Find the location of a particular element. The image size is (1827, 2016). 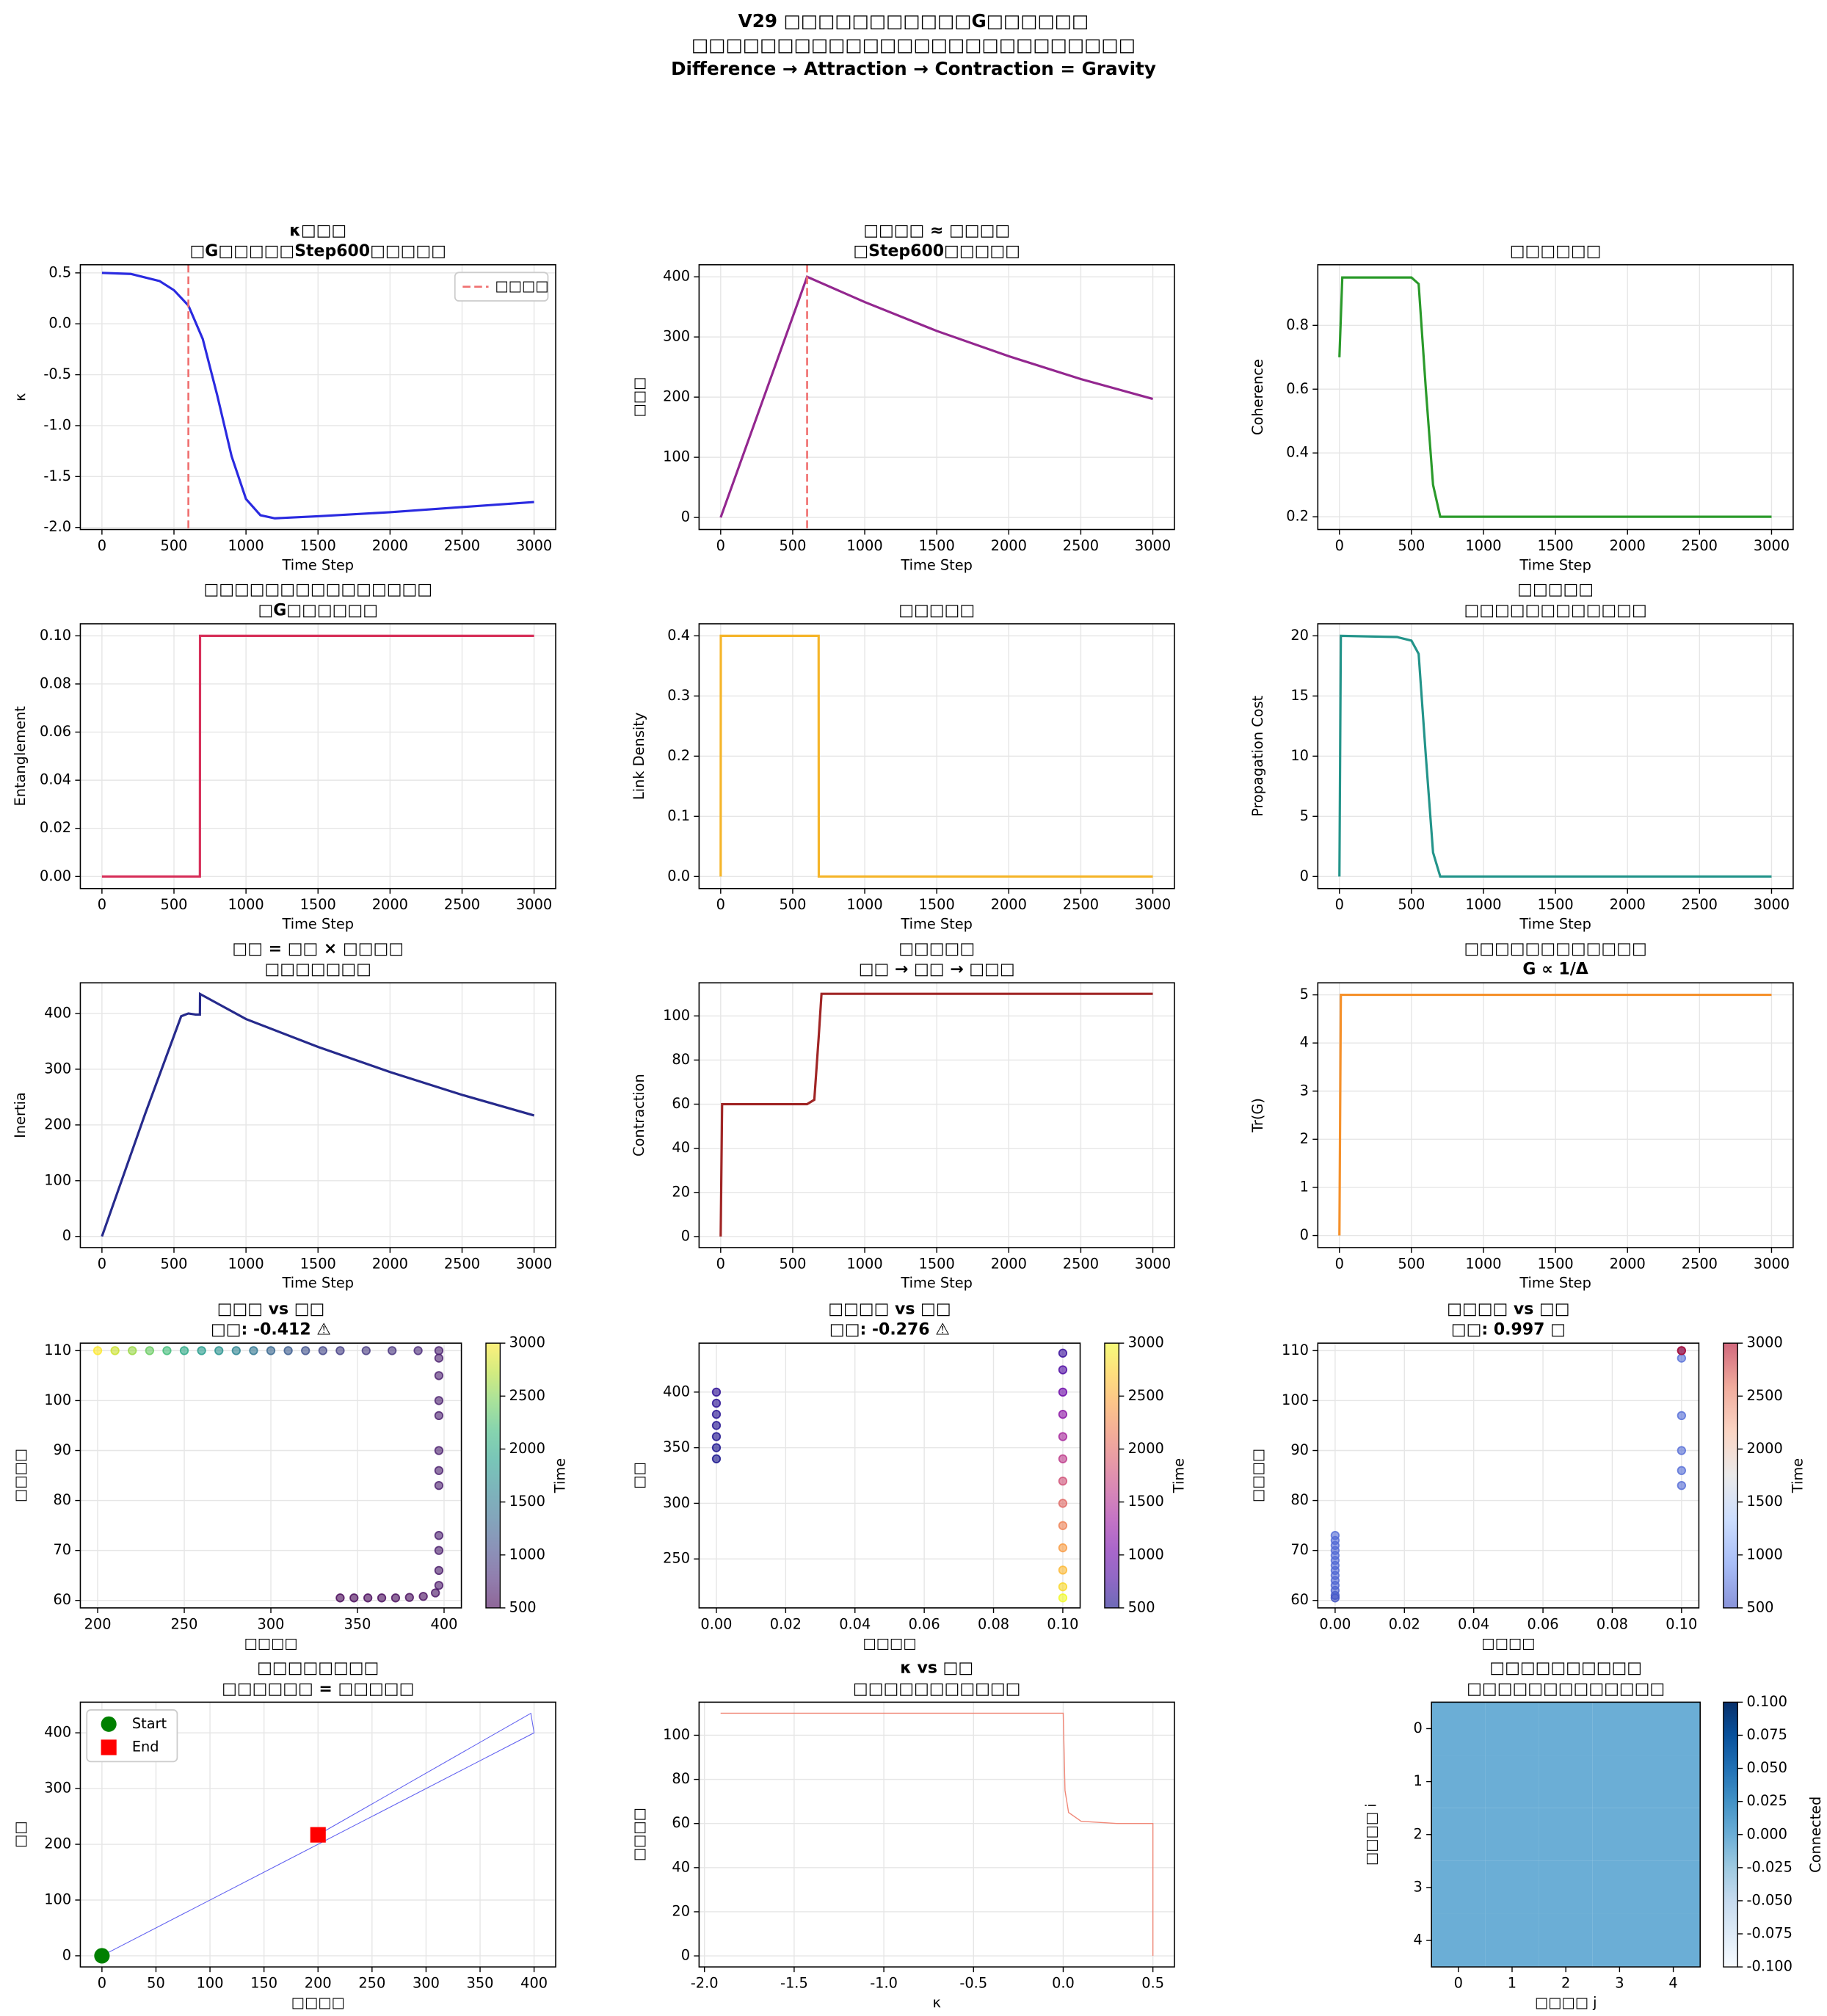

colorbar-tick-label: 0.075 is located at coordinates (1767, 1734).